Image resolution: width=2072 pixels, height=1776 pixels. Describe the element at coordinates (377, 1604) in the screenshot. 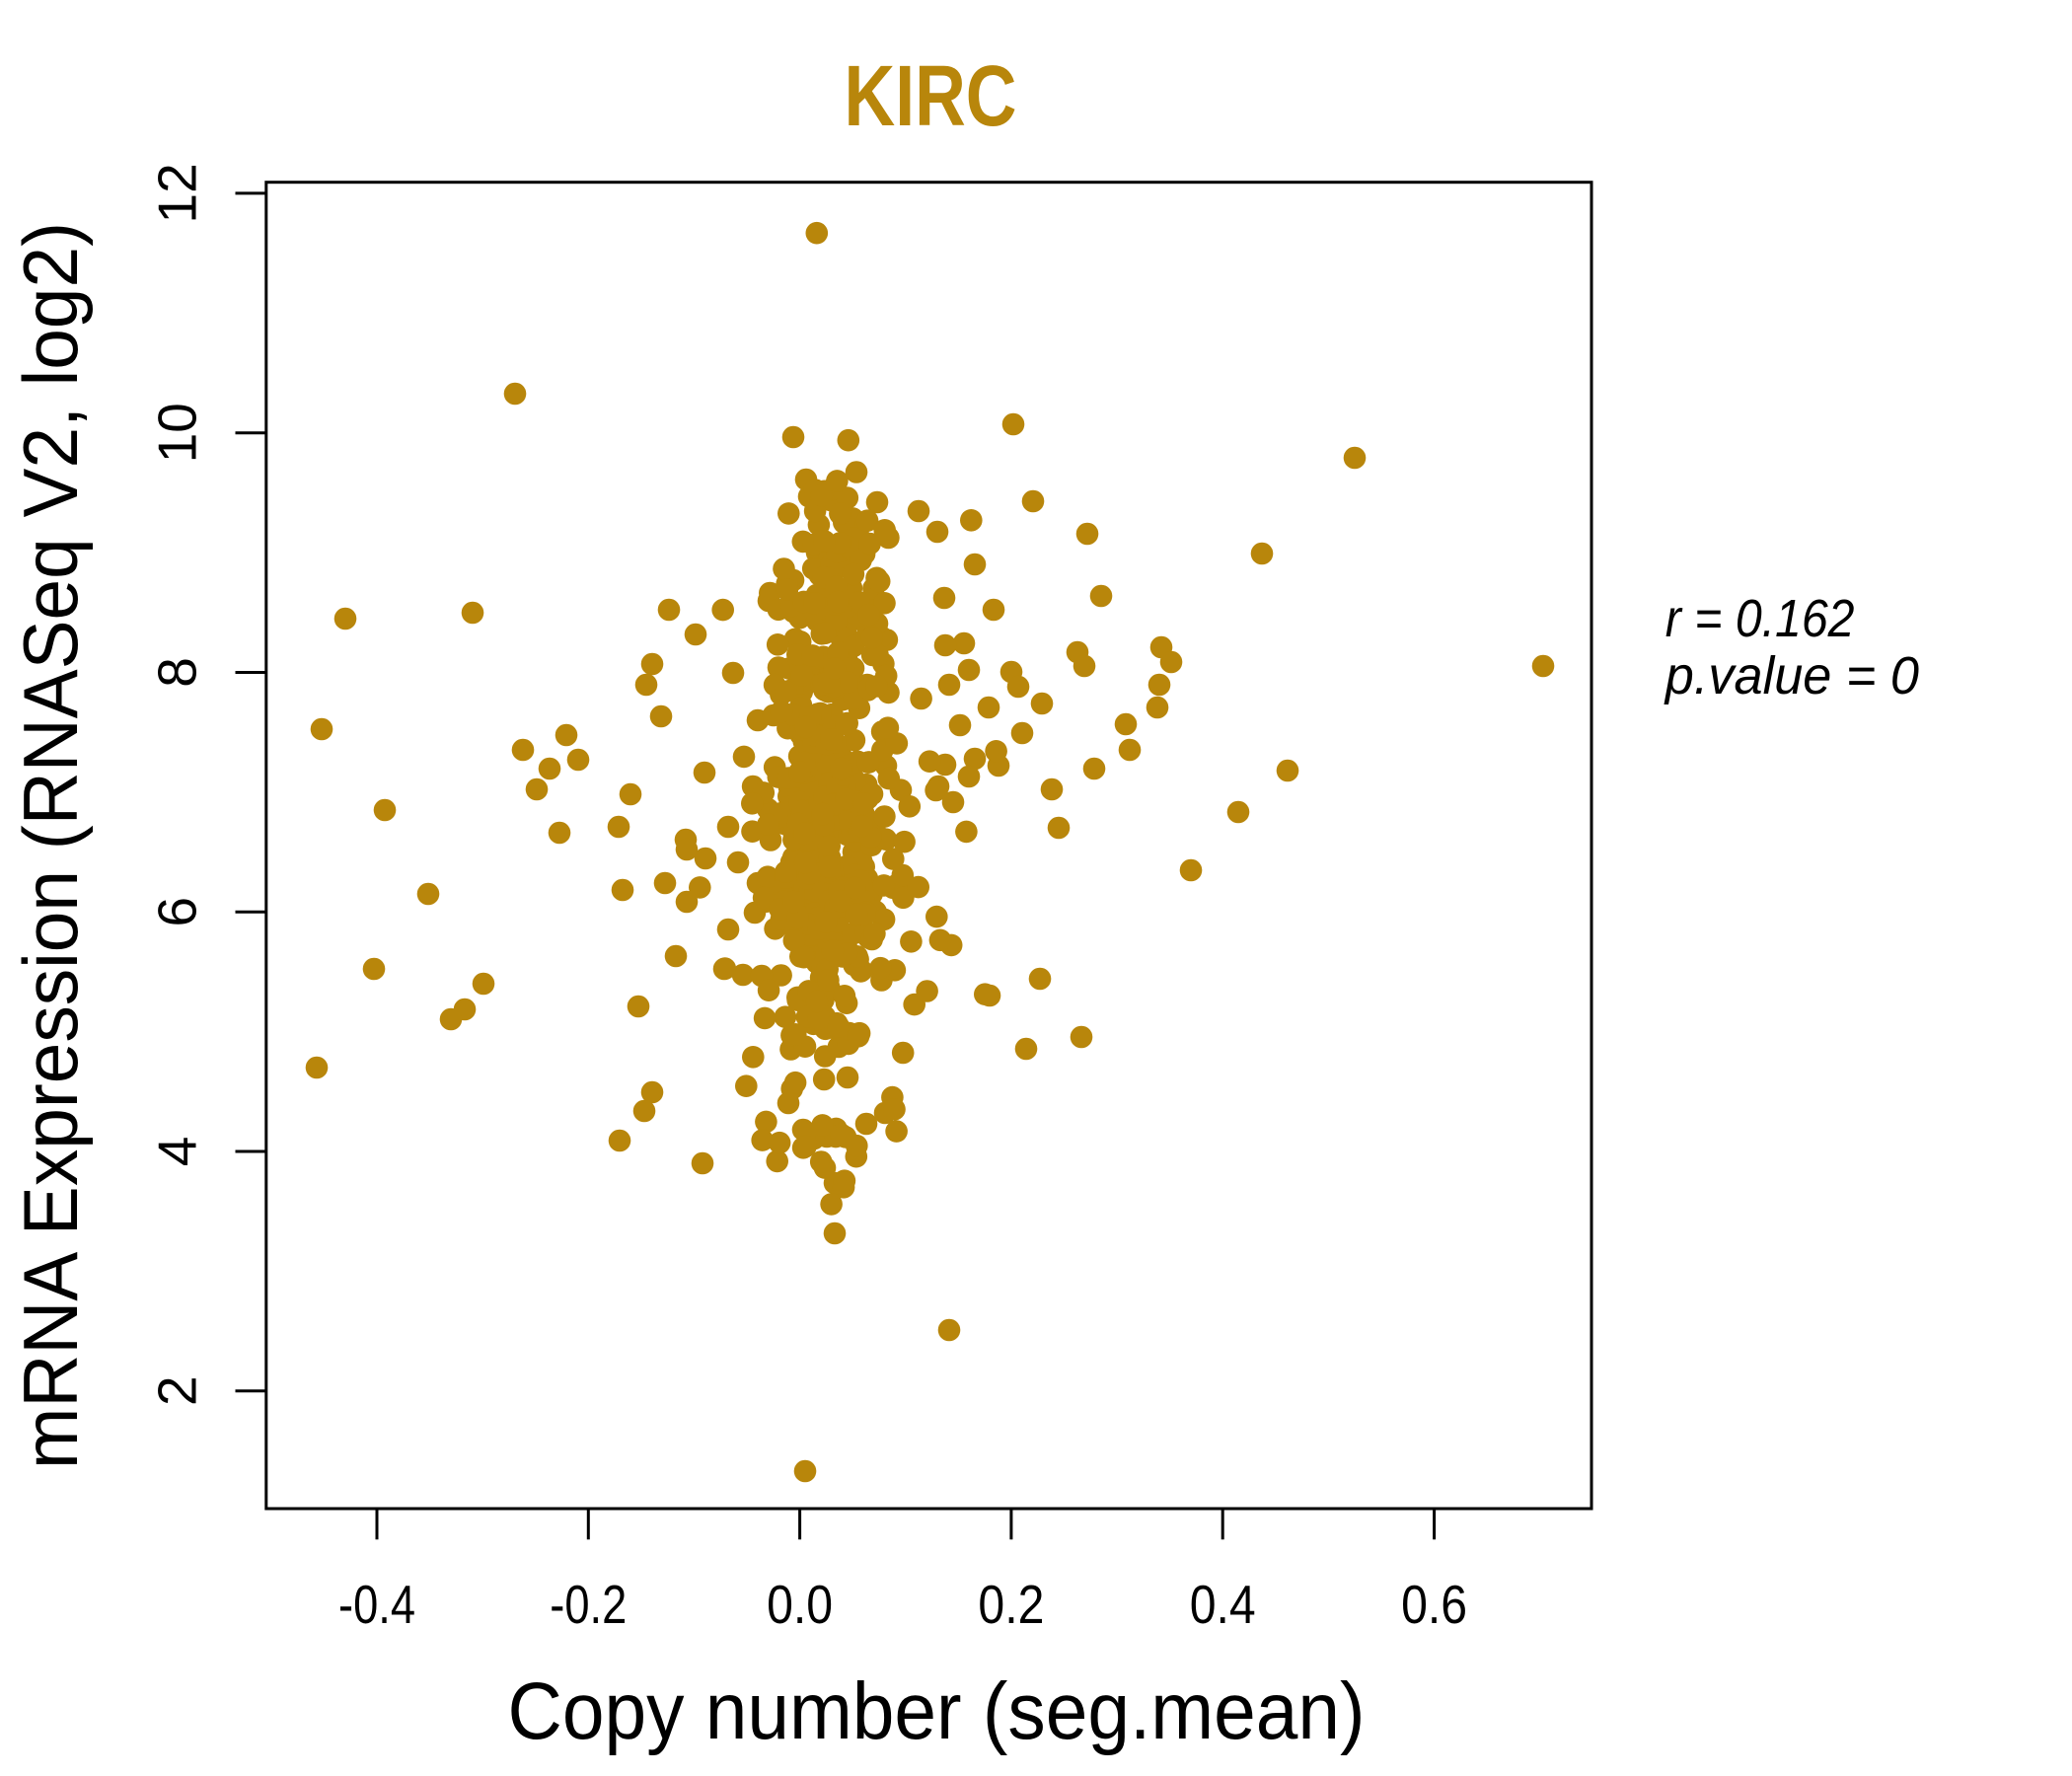

I see `svg-text: -0.4` at that location.